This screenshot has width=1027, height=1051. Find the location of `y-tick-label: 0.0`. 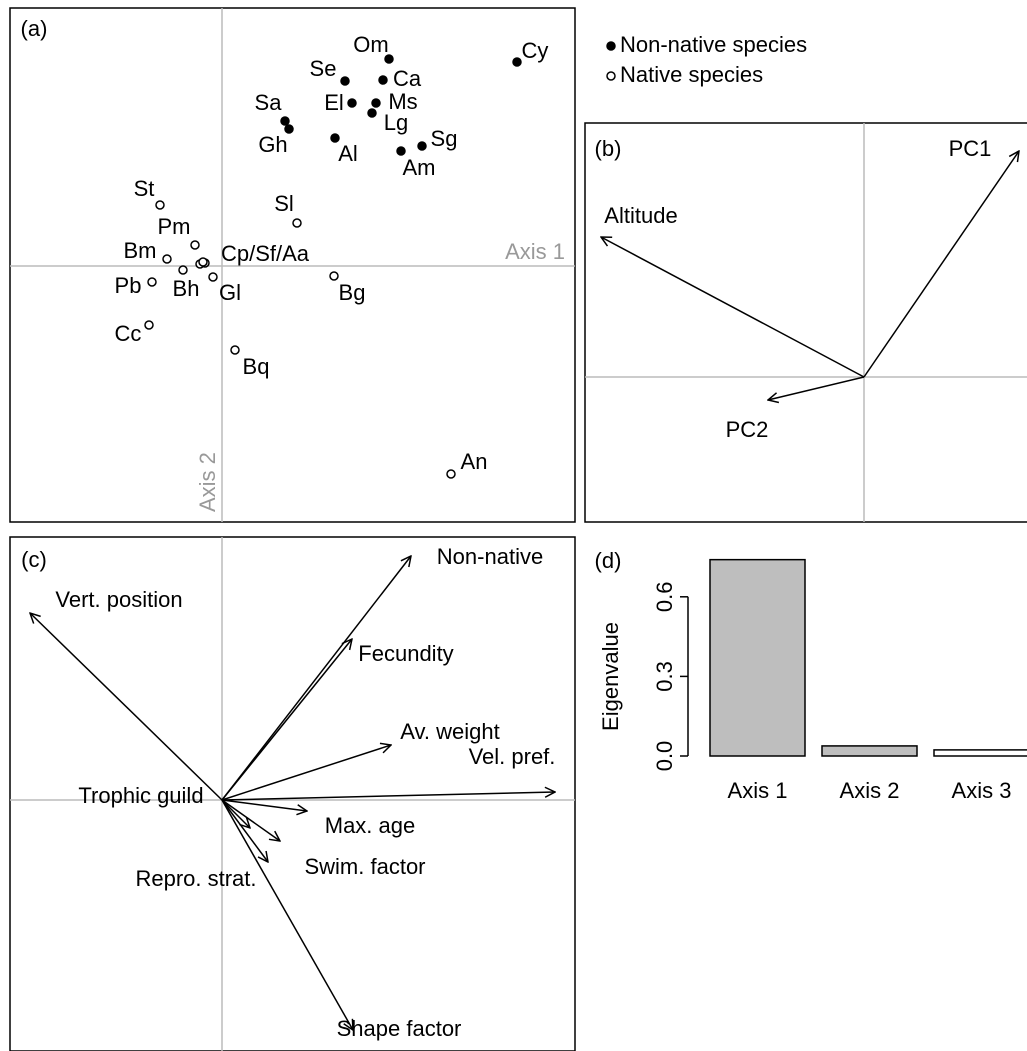

y-tick-label: 0.0 is located at coordinates (664, 756).